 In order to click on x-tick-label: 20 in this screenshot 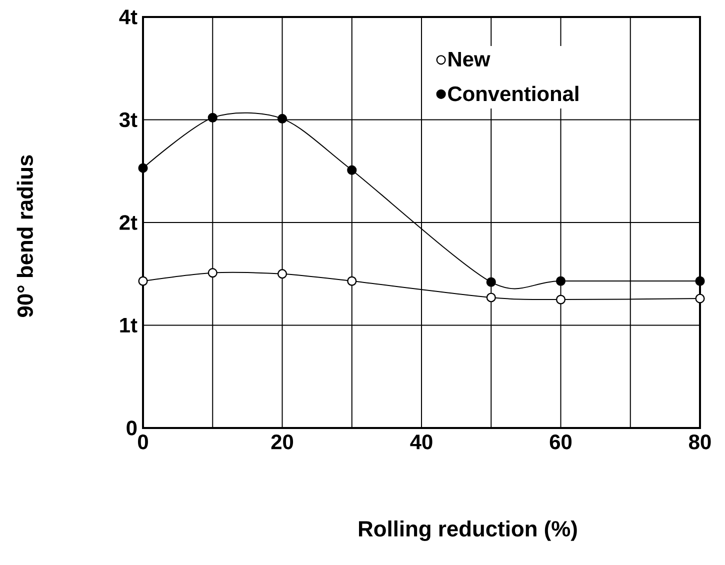, I will do `click(282, 442)`.